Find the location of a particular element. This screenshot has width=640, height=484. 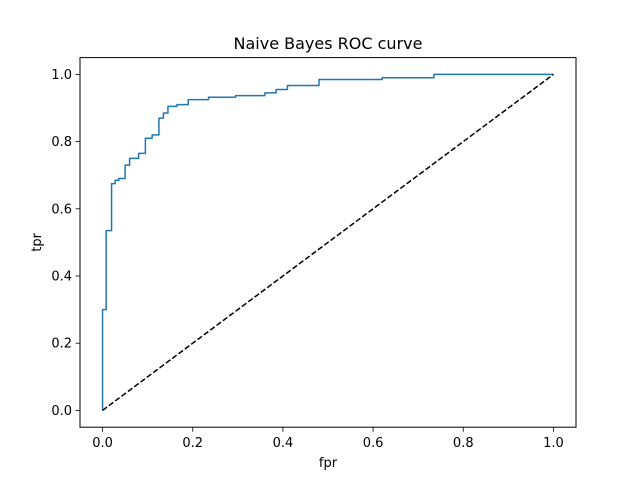

chart-title: Naive Bayes ROC curve is located at coordinates (328, 43).